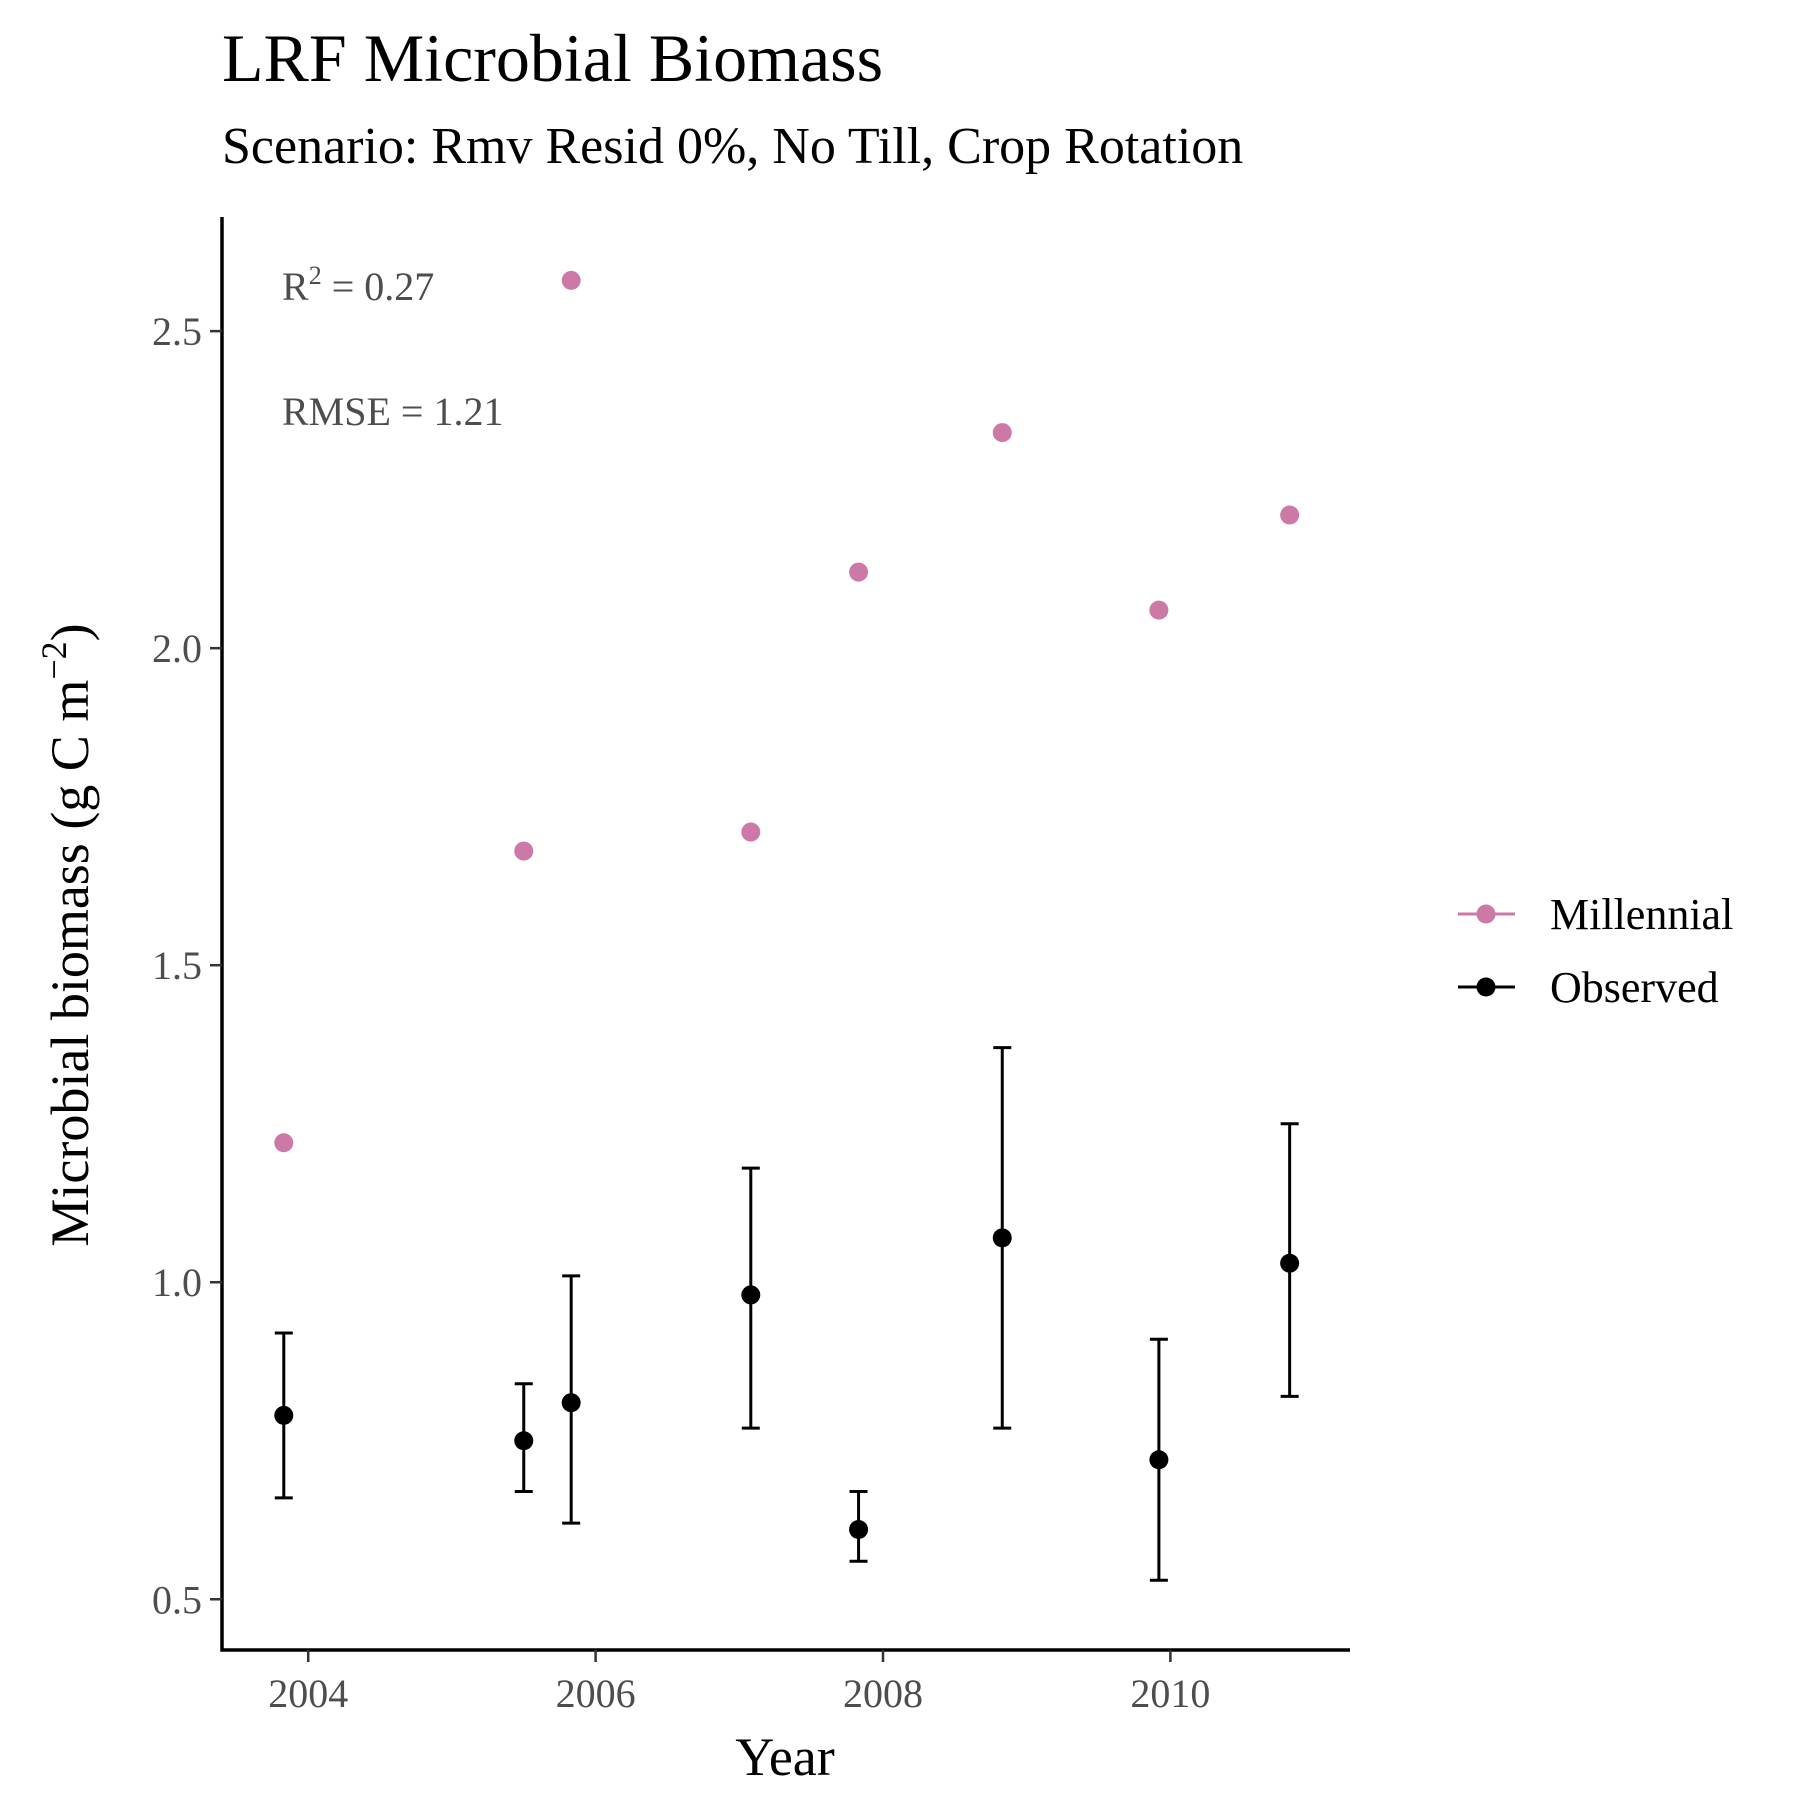 The image size is (1800, 1800). Describe the element at coordinates (1634, 987) in the screenshot. I see `legend-label-observed: Observed` at that location.